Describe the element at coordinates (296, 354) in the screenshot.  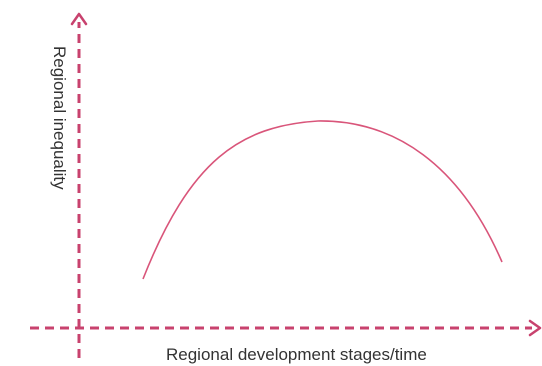
I see `x-axis-label: Regional development stages/time` at that location.